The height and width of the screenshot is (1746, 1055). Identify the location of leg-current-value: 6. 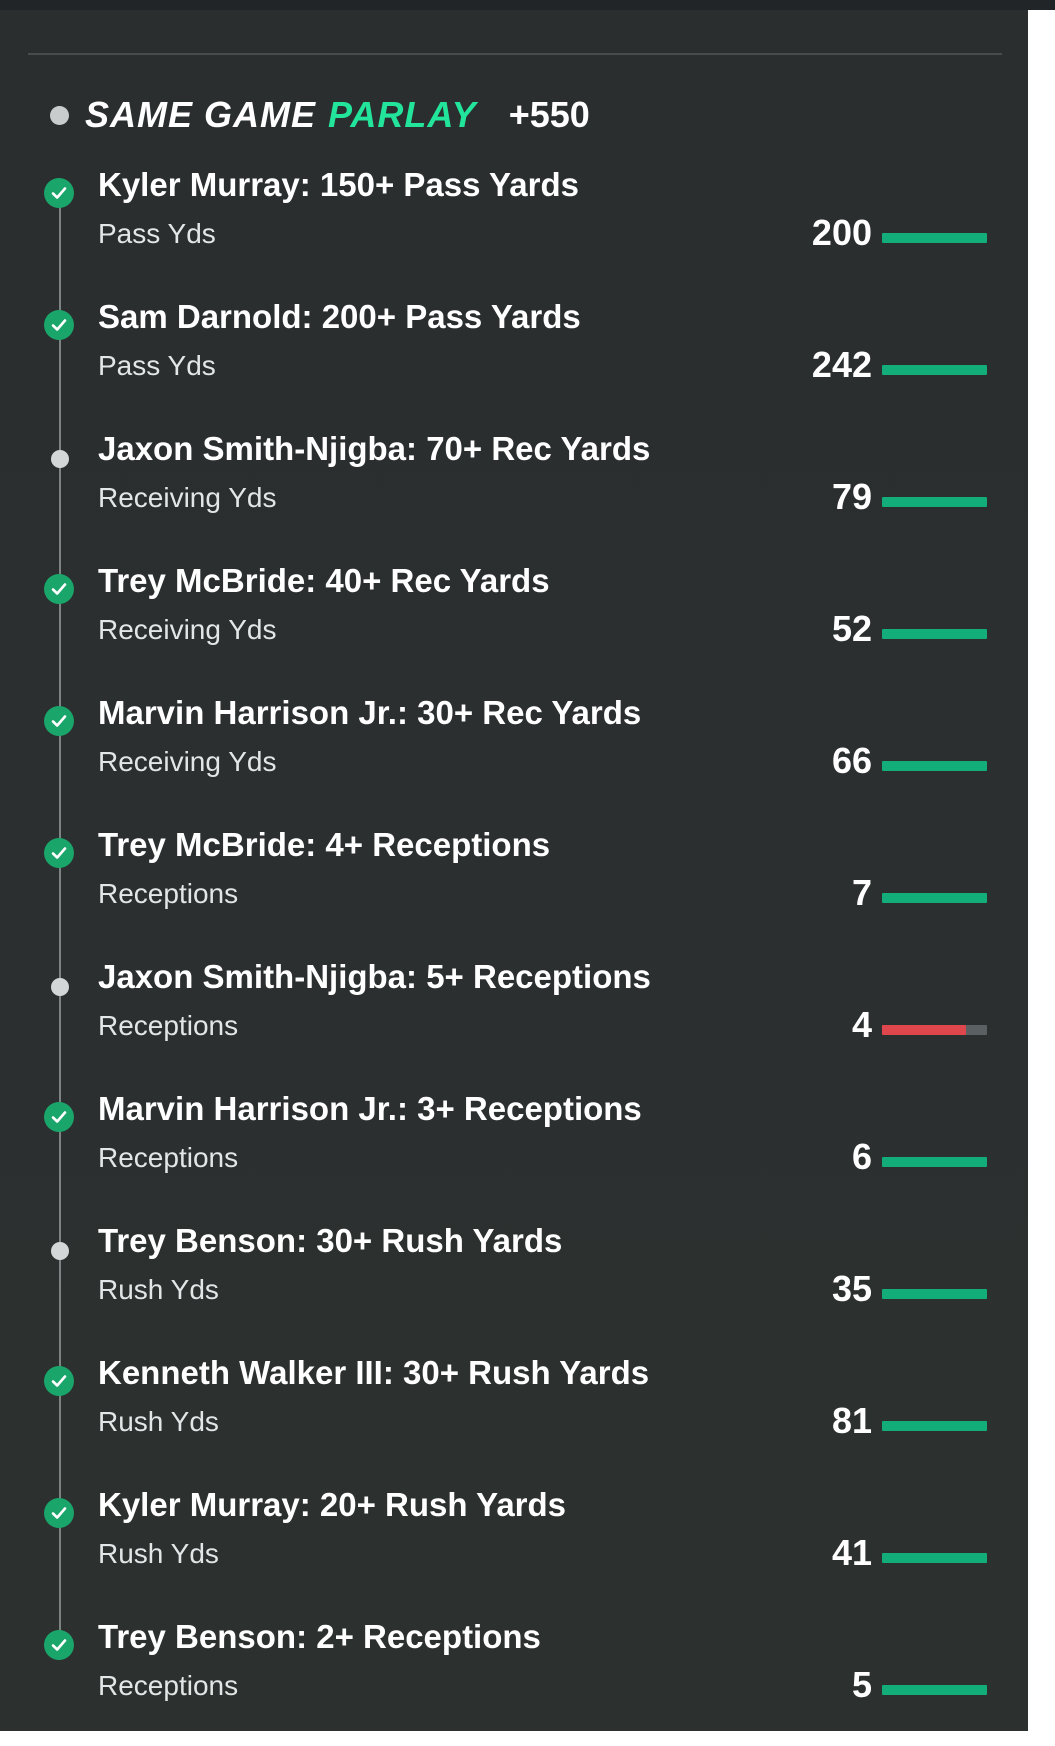
(861, 1156).